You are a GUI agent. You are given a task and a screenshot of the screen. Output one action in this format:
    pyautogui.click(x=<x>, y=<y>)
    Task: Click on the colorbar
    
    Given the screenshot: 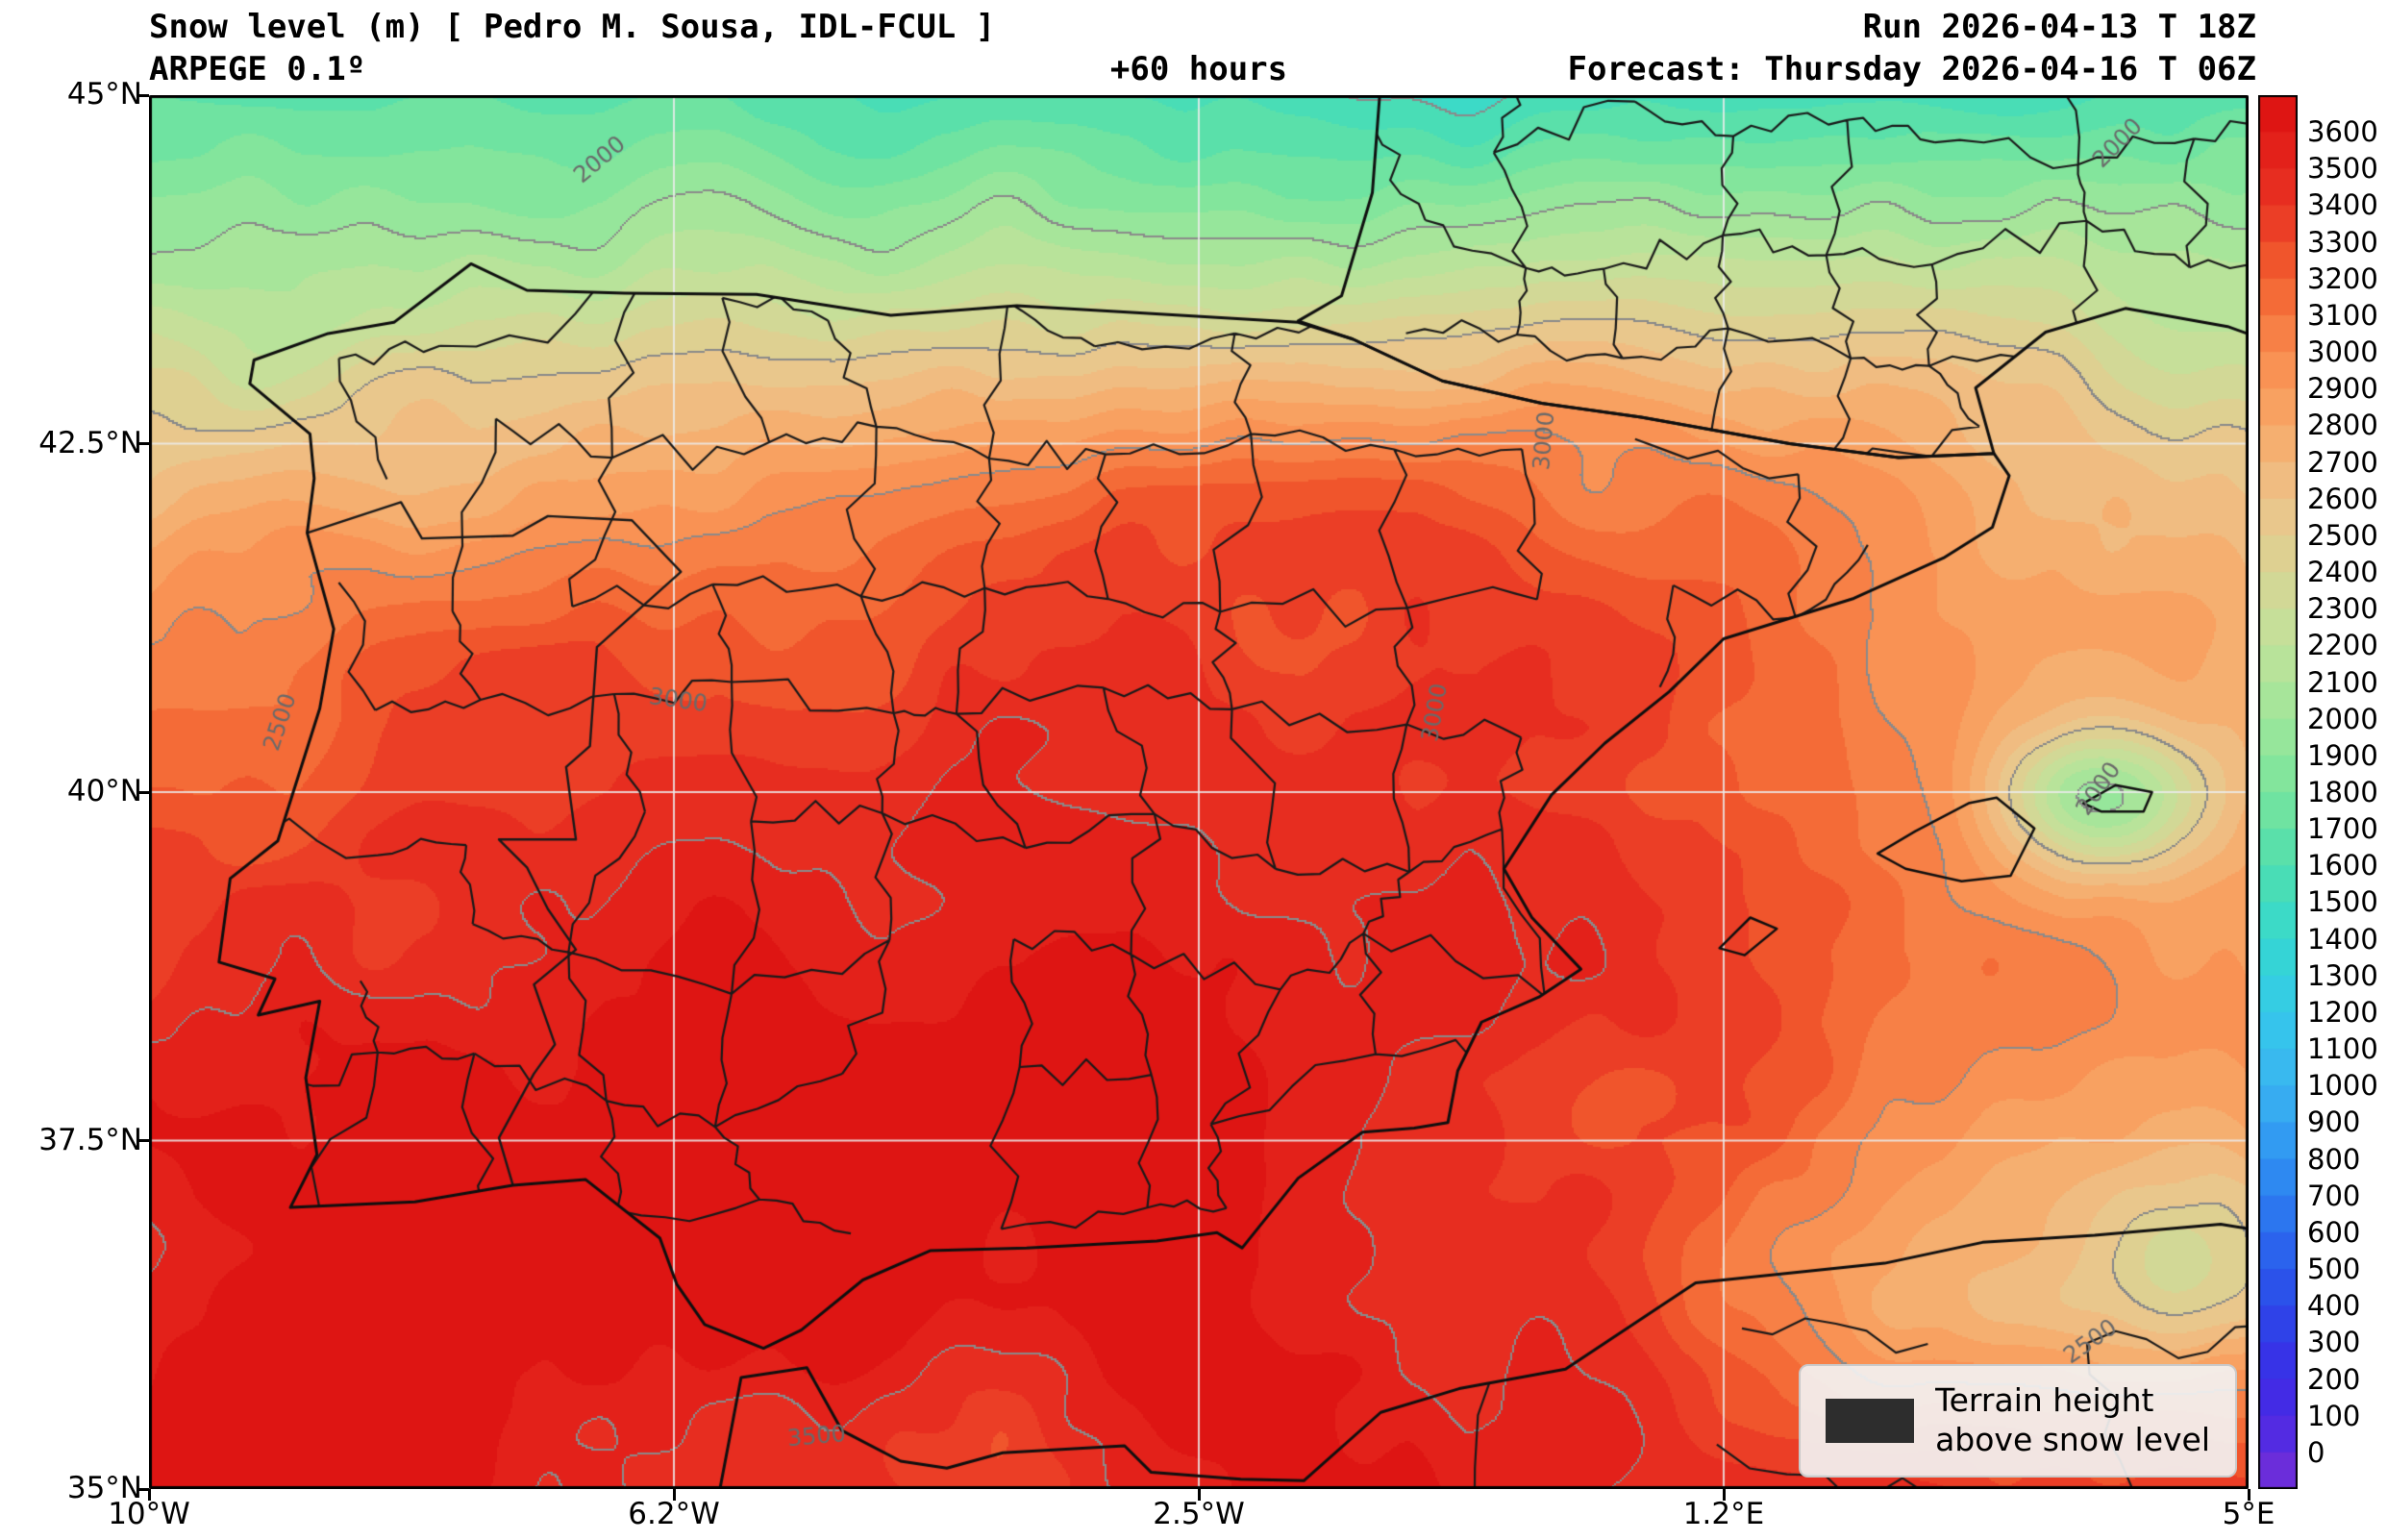 What is the action you would take?
    pyautogui.click(x=2278, y=792)
    